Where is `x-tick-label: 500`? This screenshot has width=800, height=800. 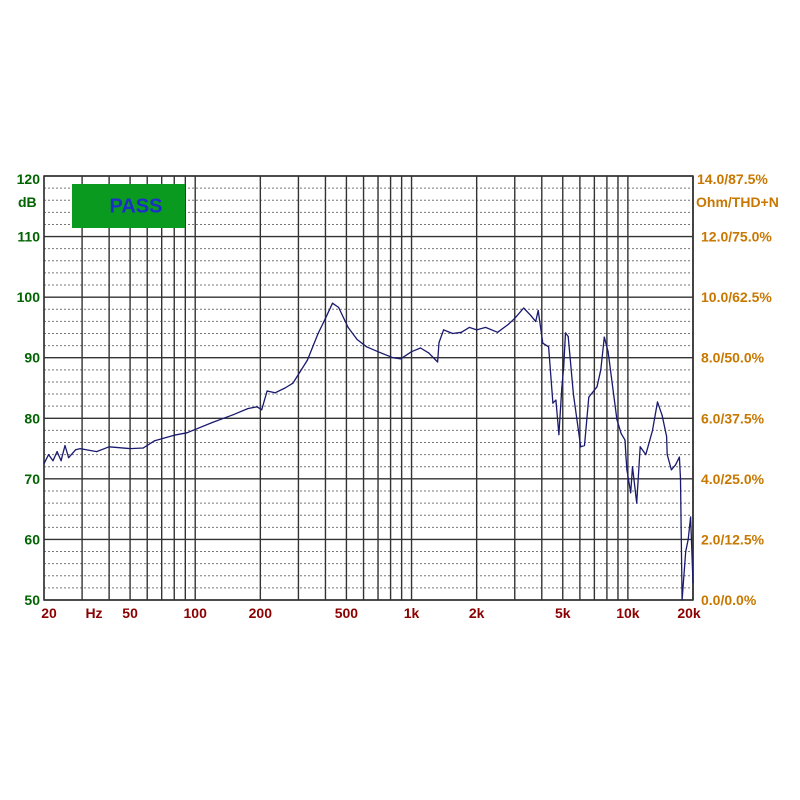 x-tick-label: 500 is located at coordinates (347, 613).